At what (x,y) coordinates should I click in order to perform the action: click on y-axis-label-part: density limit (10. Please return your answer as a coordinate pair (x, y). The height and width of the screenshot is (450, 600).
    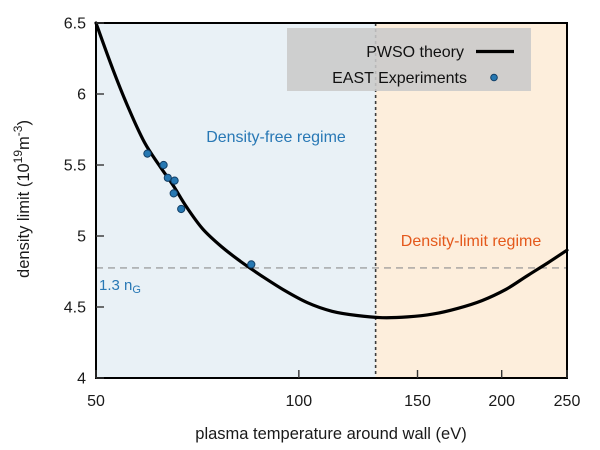
    Looking at the image, I should click on (24, 220).